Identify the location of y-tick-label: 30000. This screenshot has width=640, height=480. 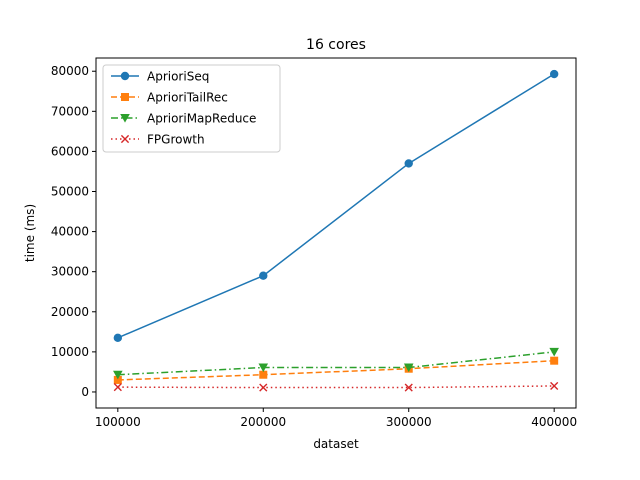
(70, 272).